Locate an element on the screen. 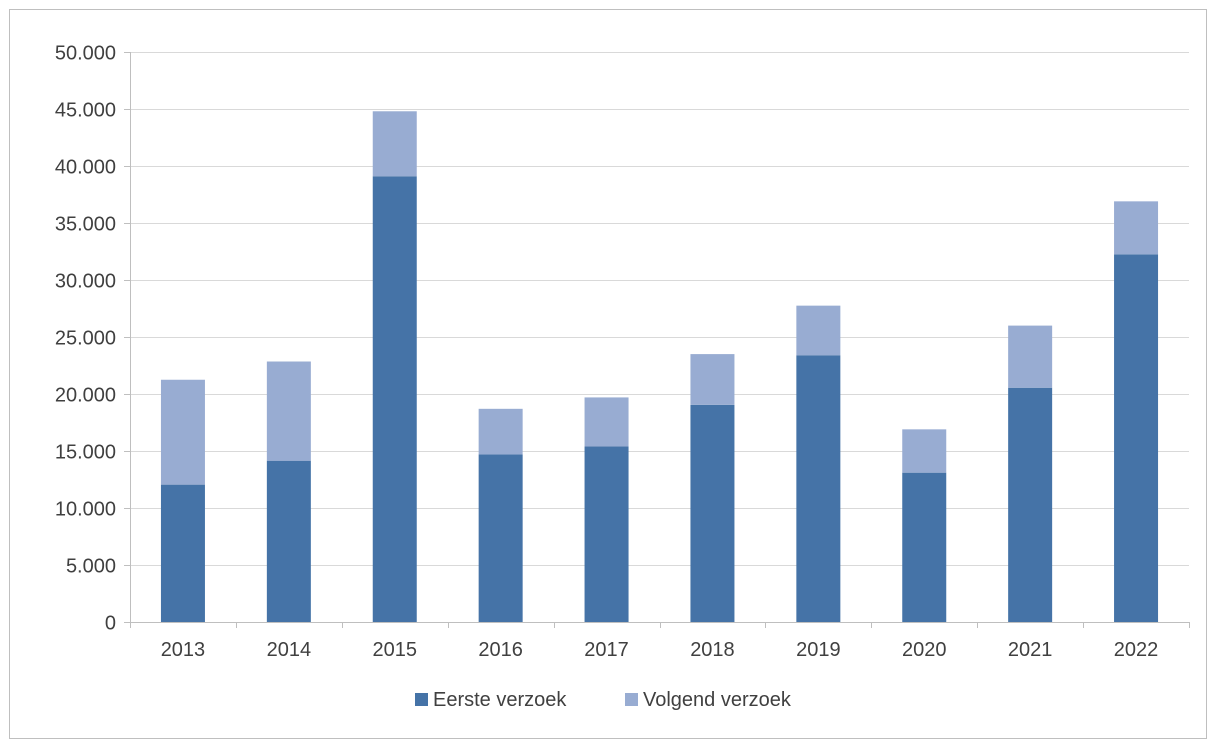  legend: Eerste verzoek Volgend verzoek is located at coordinates (603, 700).